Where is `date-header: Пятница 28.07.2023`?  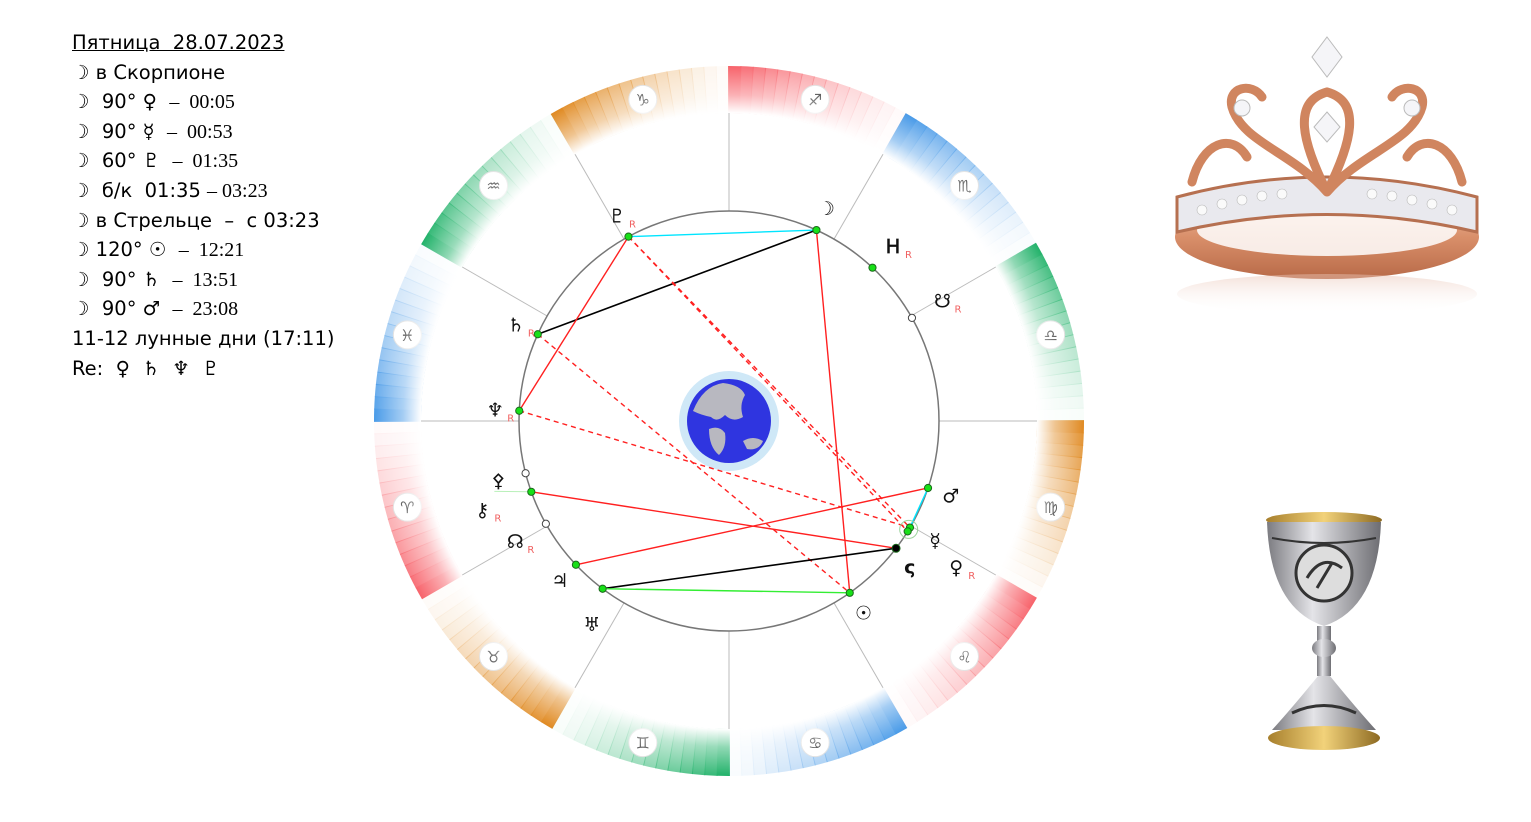
date-header: Пятница 28.07.2023 is located at coordinates (178, 42).